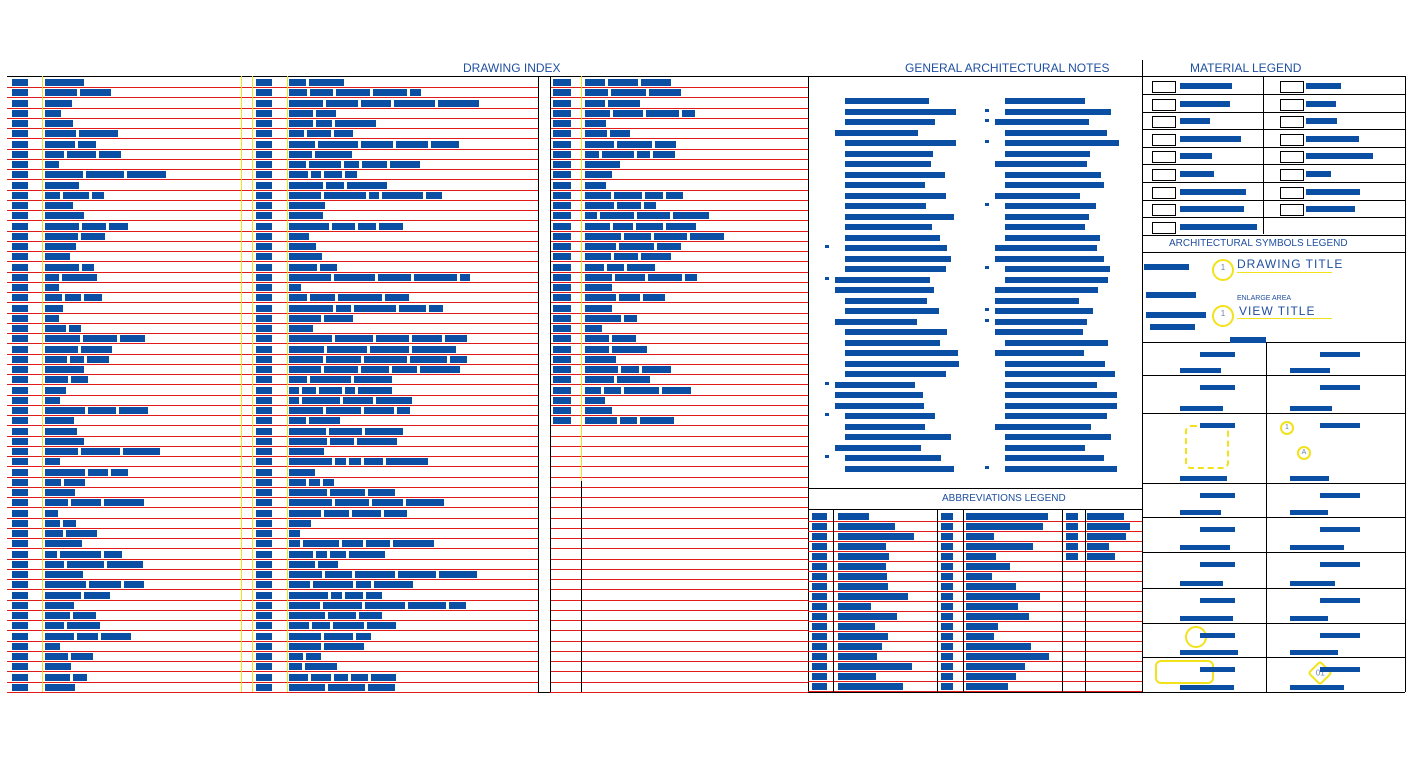 The width and height of the screenshot is (1415, 768). I want to click on material-hatch-icon, so click(1292, 105).